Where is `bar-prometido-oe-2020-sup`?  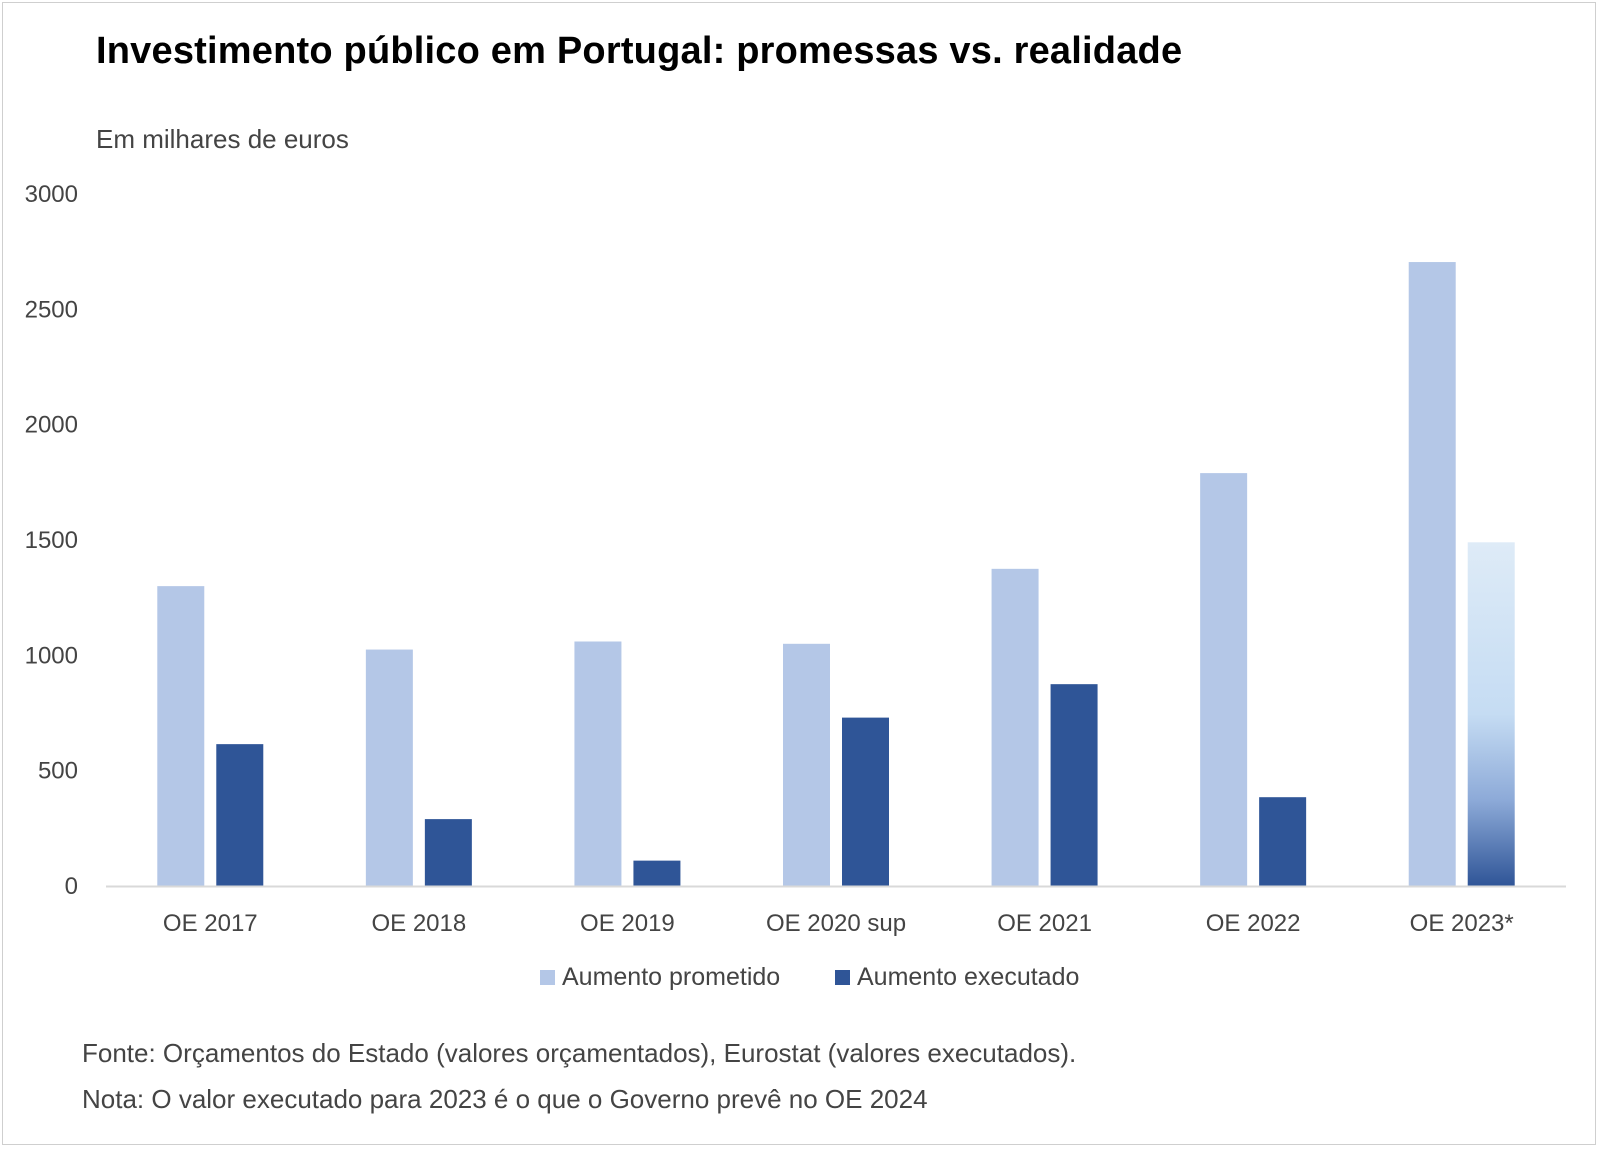
bar-prometido-oe-2020-sup is located at coordinates (806, 764).